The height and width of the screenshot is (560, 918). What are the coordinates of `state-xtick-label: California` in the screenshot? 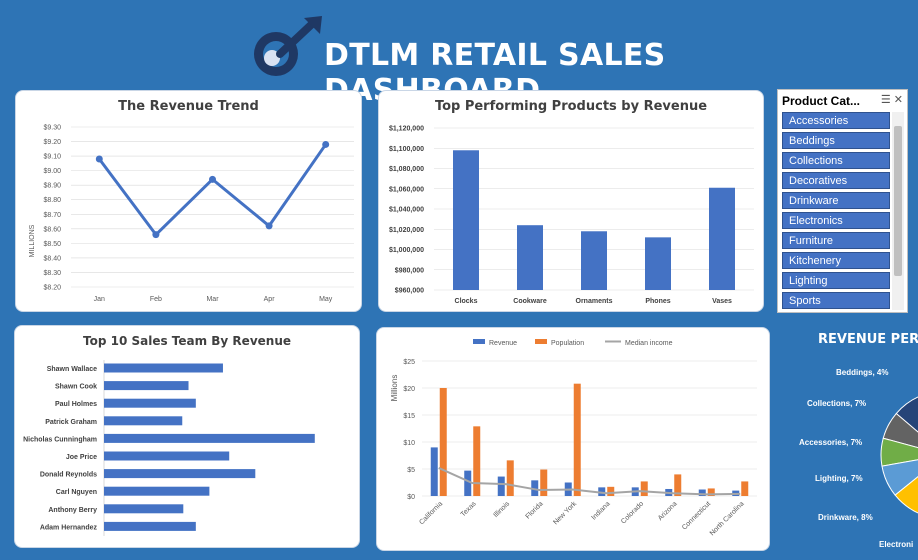 It's located at (431, 513).